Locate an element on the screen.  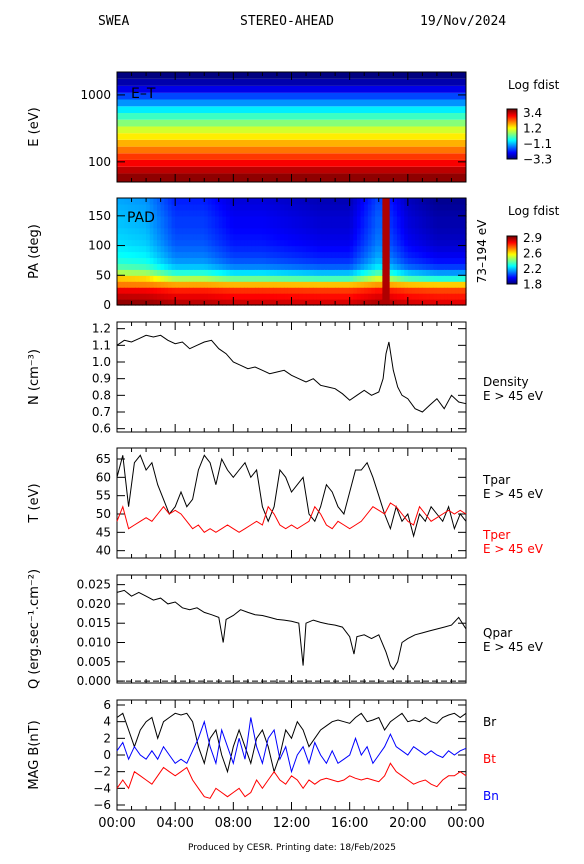
x-tick-label: 12:00 is located at coordinates (291, 823).